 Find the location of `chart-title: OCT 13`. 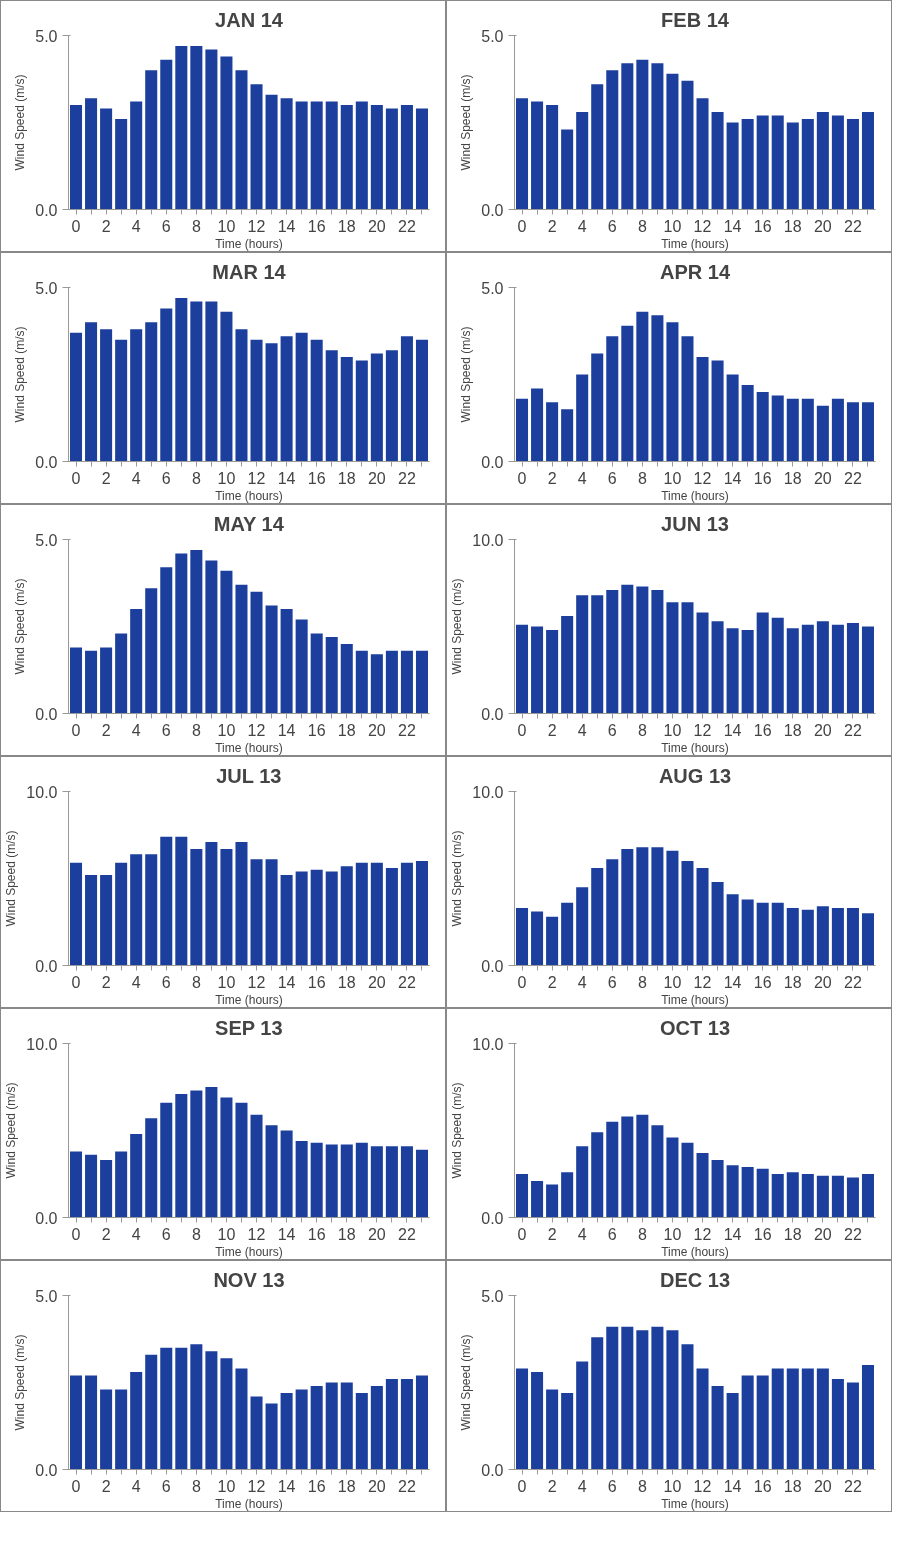

chart-title: OCT 13 is located at coordinates (695, 1027).